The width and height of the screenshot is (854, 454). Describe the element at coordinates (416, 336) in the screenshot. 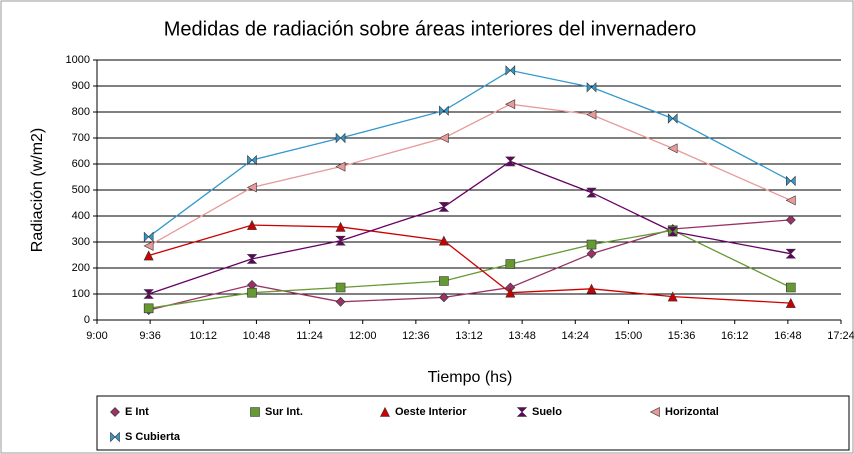

I see `x-tick-label: 12:36` at that location.